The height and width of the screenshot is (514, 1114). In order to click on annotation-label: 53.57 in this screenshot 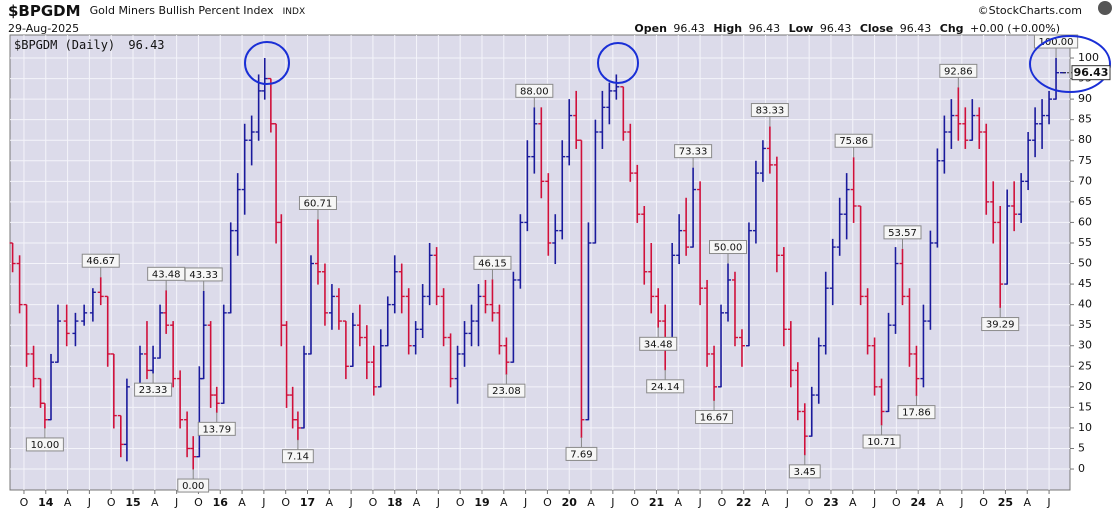, I will do `click(902, 233)`.